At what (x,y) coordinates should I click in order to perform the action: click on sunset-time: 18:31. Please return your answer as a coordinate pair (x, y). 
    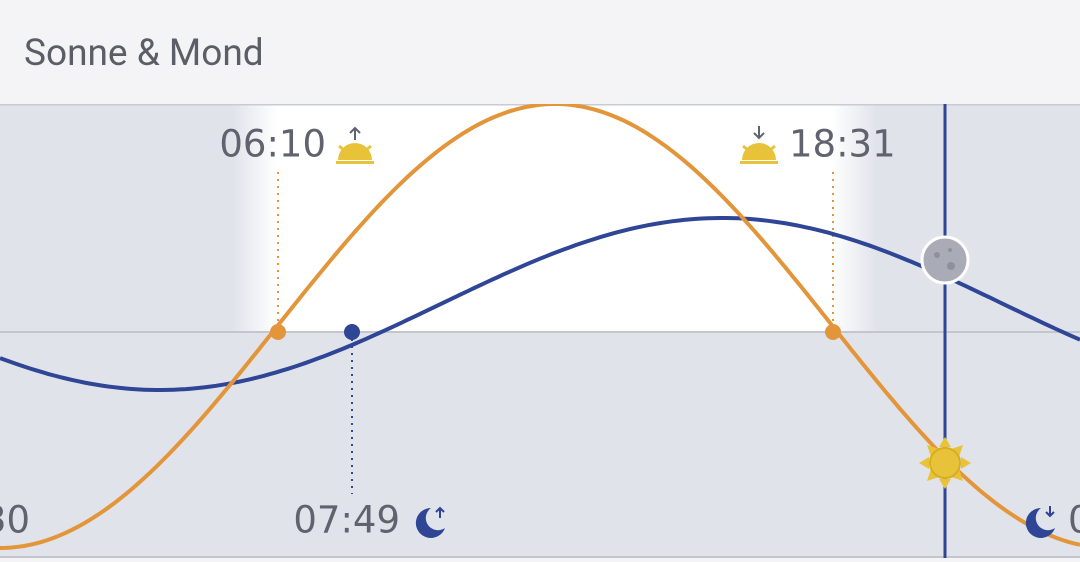
    Looking at the image, I should click on (842, 144).